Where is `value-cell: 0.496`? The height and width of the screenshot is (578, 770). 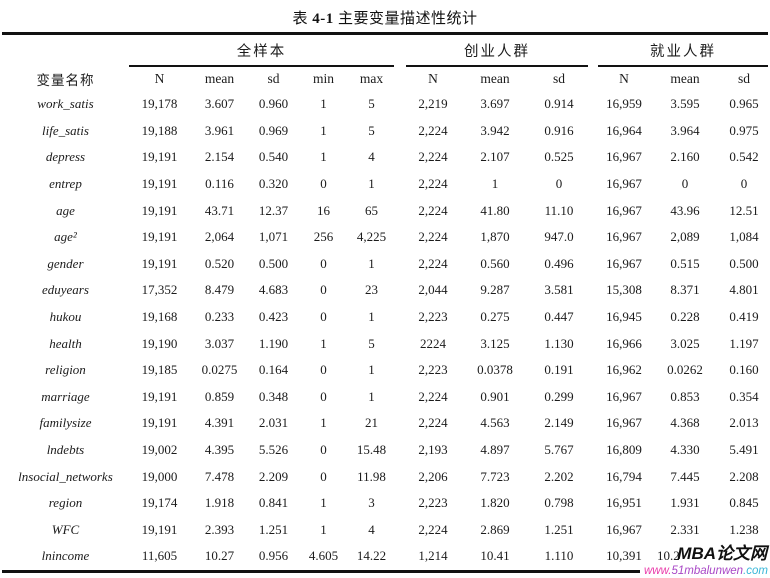 value-cell: 0.496 is located at coordinates (559, 263).